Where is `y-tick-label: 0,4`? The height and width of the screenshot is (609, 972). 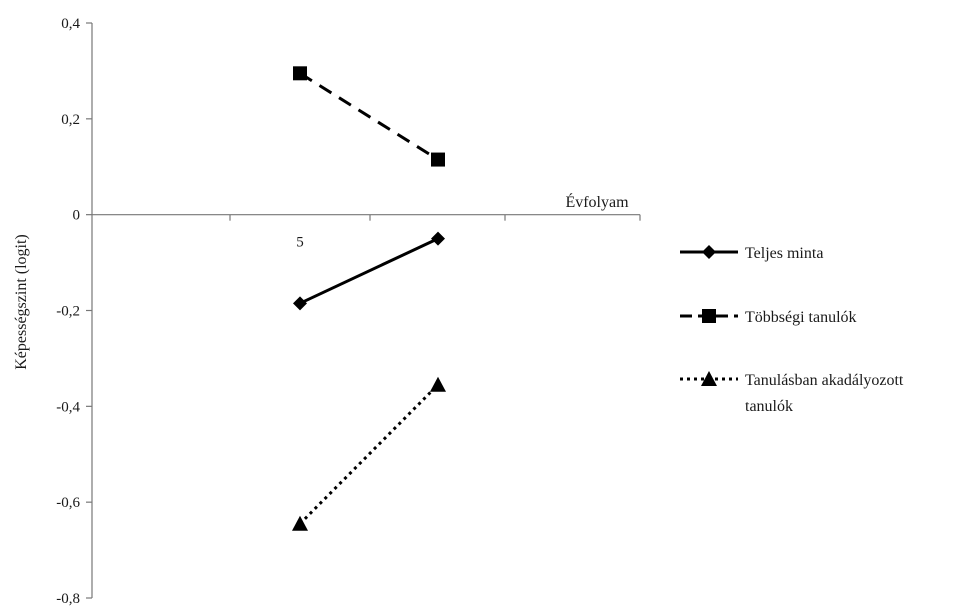
y-tick-label: 0,4 is located at coordinates (70, 24).